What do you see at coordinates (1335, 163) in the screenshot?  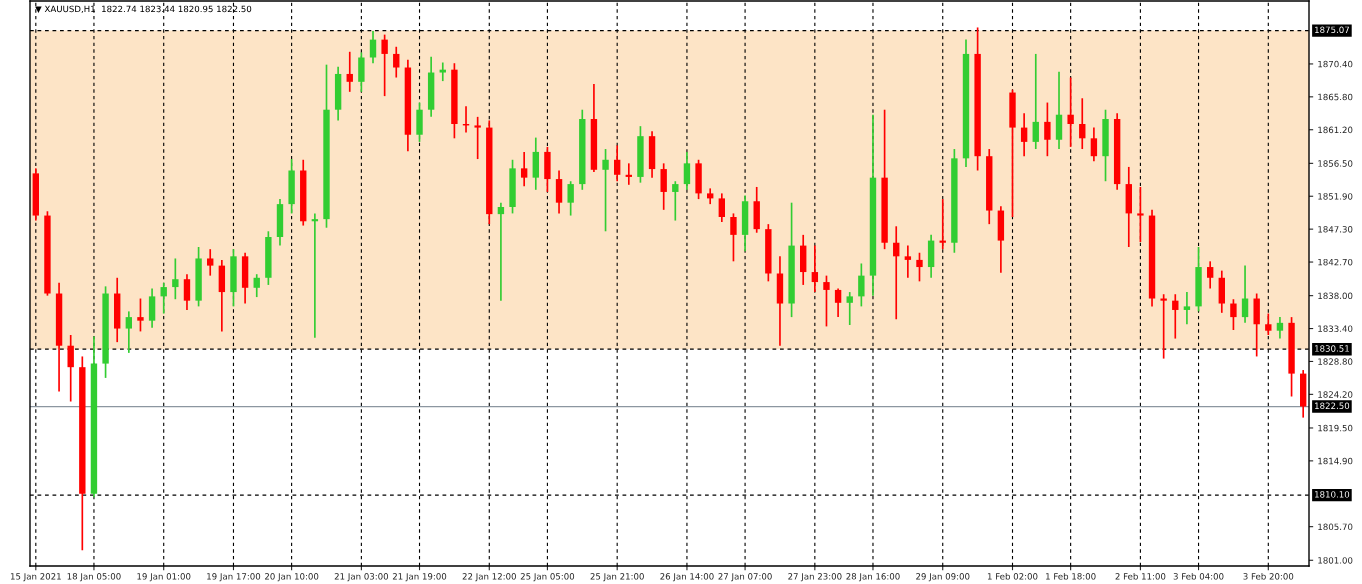 I see `y-tick-label: 1856.50` at bounding box center [1335, 163].